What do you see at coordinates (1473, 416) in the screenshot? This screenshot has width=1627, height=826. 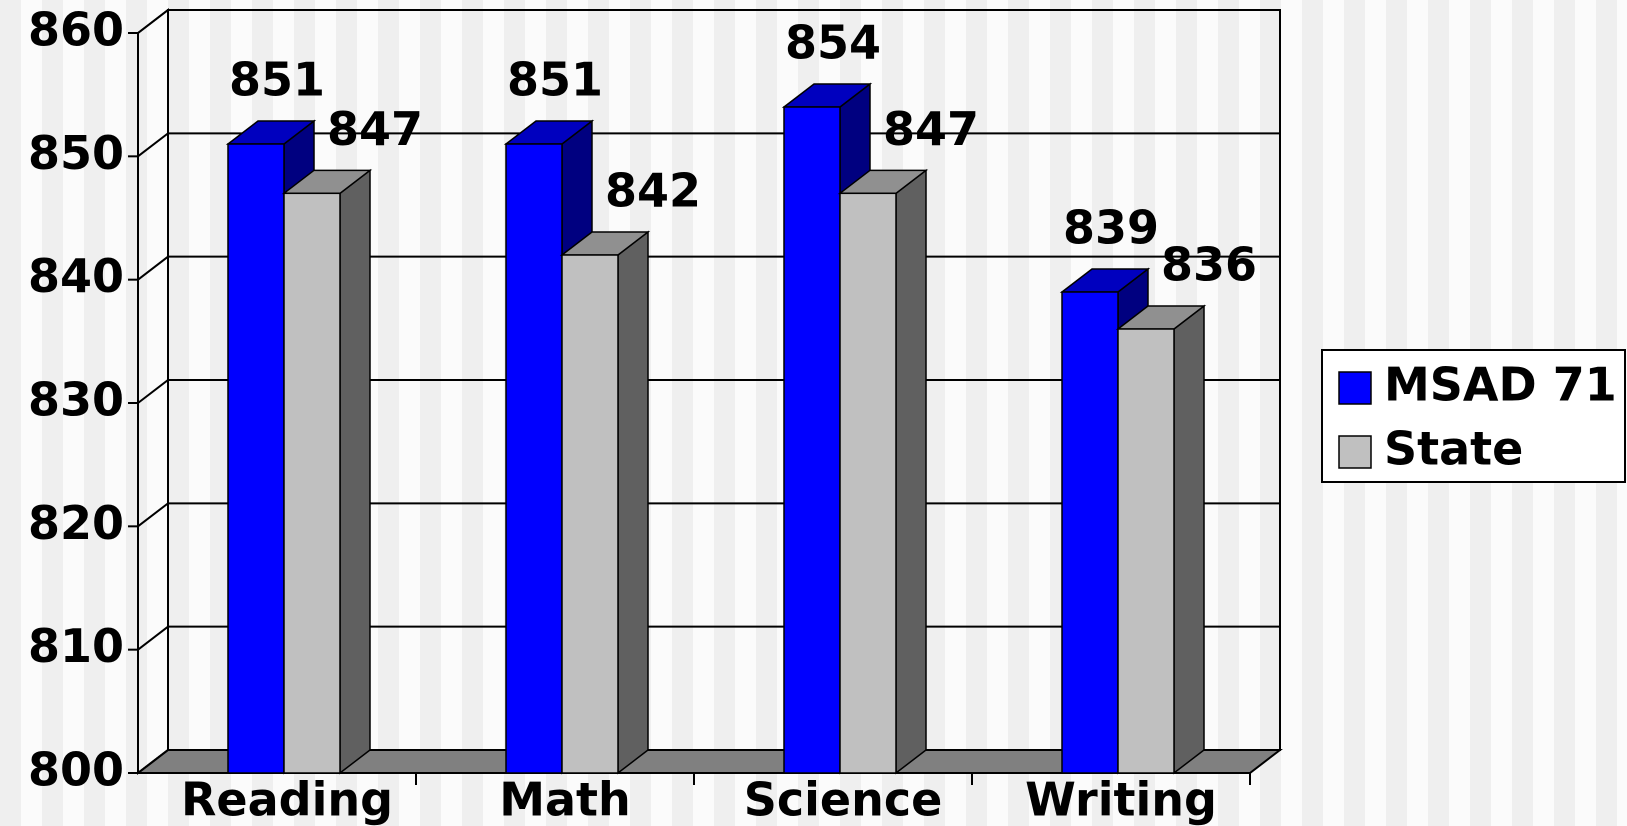 I see `legend-box` at bounding box center [1473, 416].